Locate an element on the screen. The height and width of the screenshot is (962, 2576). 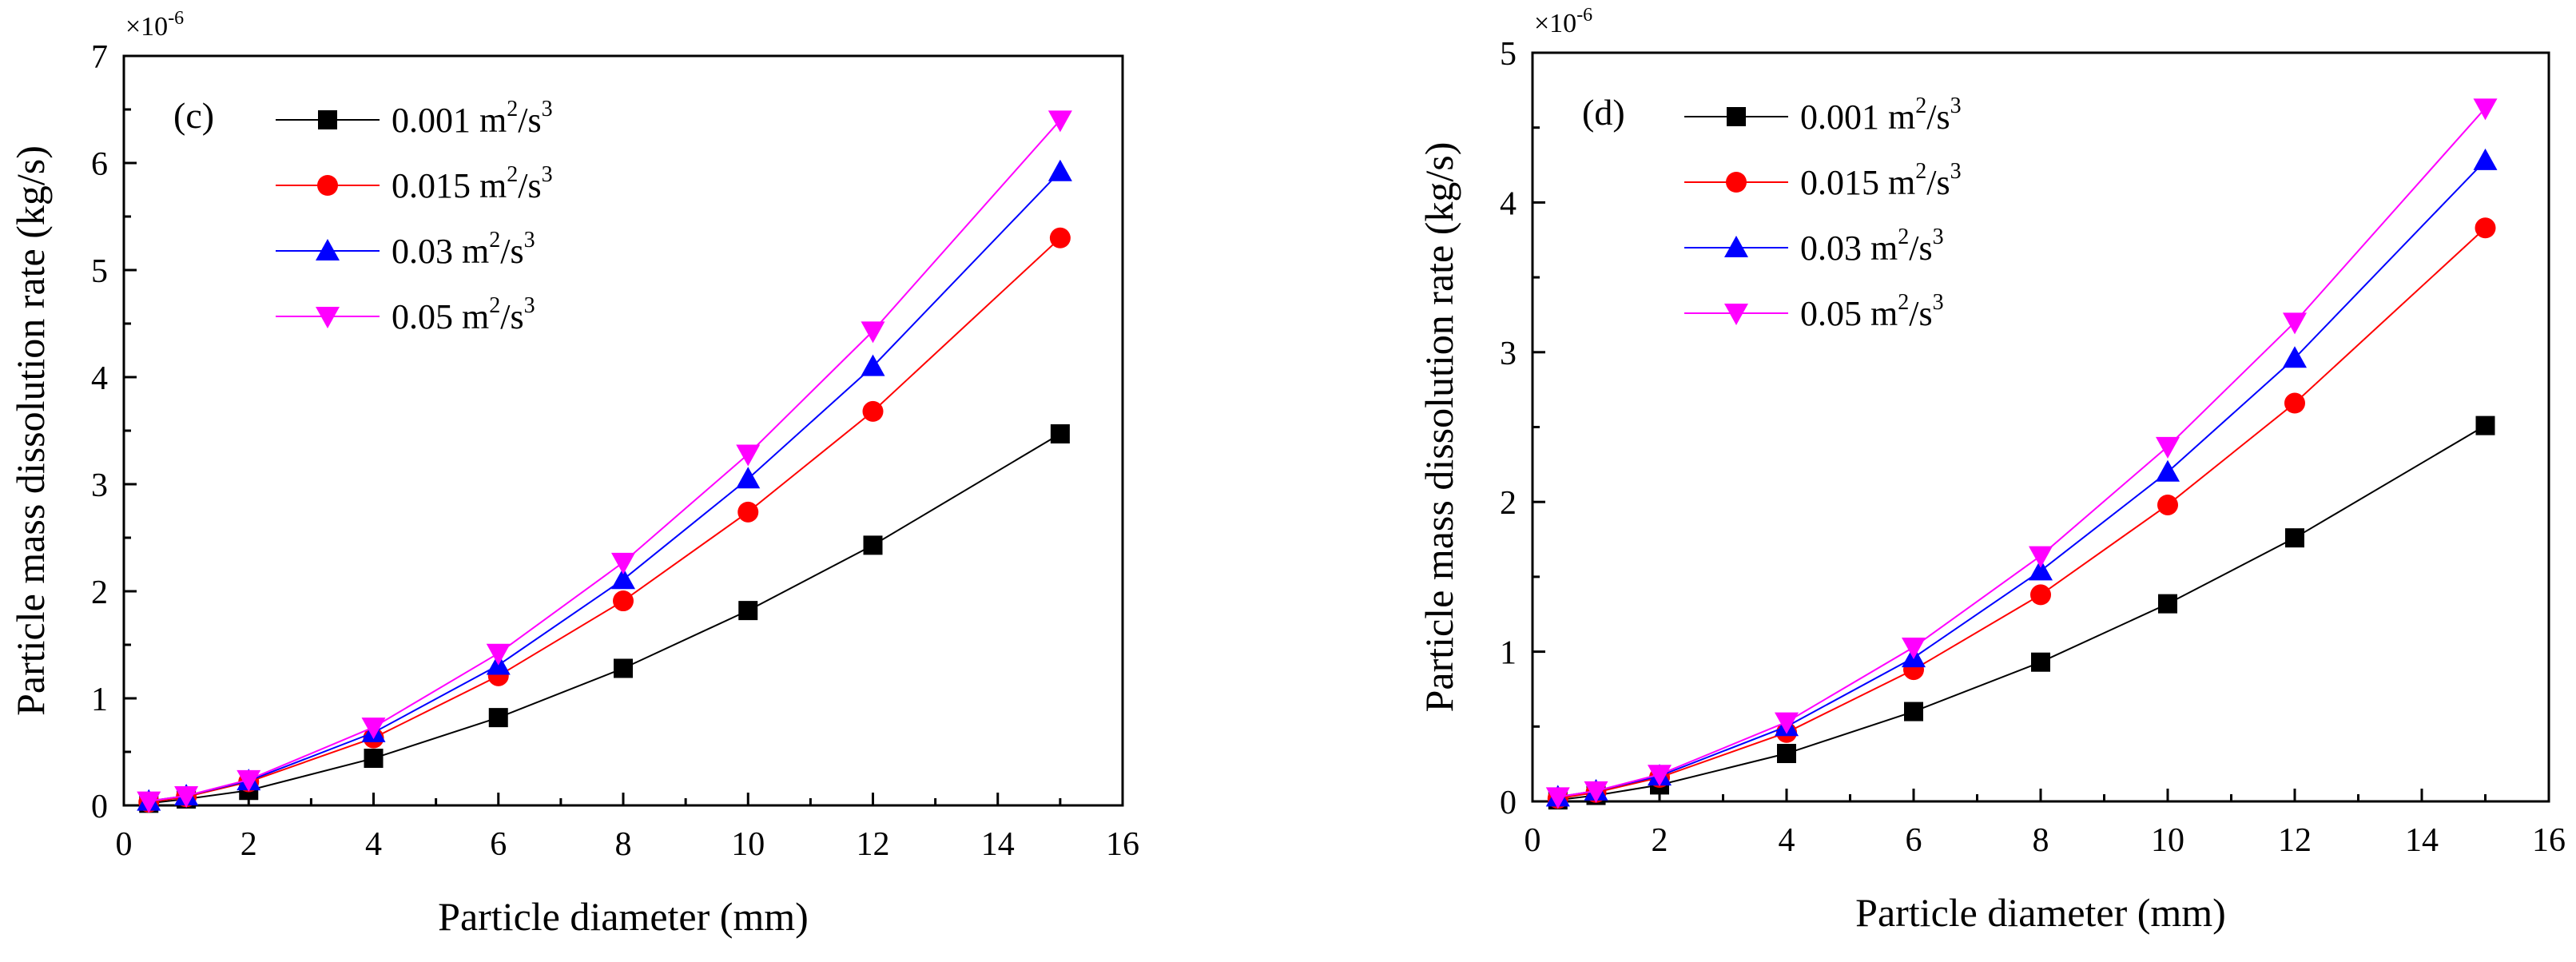
panel-label: (d) is located at coordinates (1603, 112).